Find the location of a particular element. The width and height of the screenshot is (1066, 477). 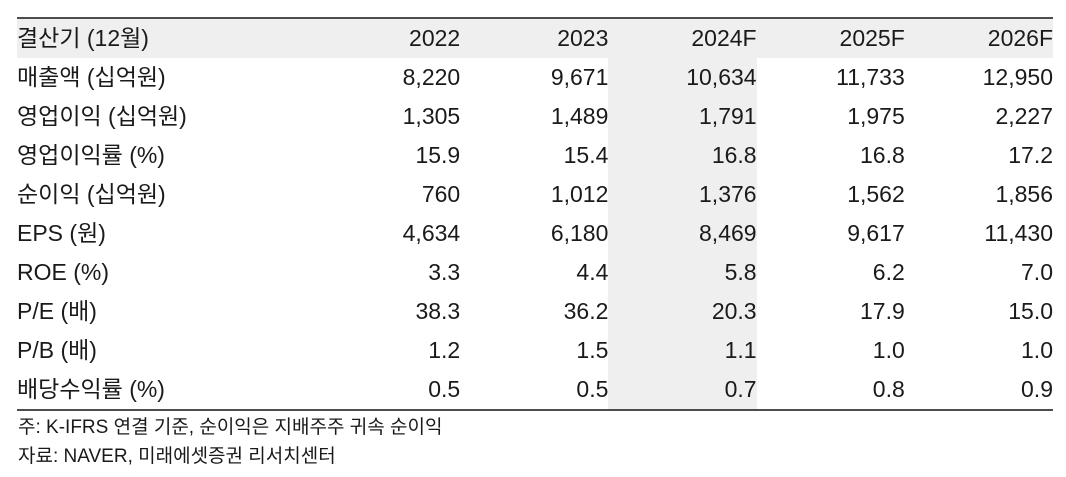

cell-2024F: 20.3 is located at coordinates (682, 311).